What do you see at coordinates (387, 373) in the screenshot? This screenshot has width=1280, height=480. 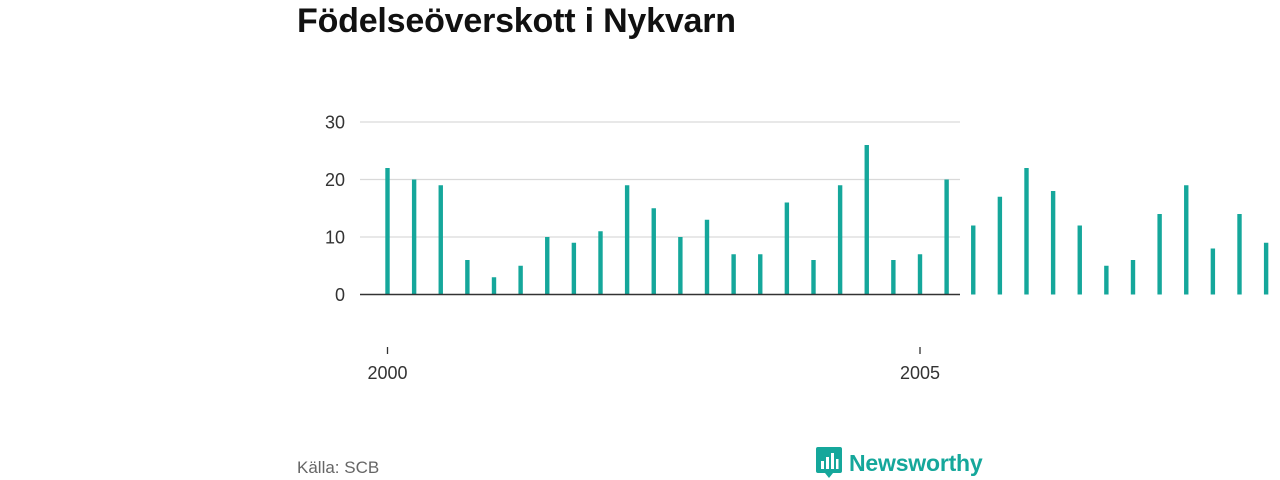 I see `x-tick-label: 2000` at bounding box center [387, 373].